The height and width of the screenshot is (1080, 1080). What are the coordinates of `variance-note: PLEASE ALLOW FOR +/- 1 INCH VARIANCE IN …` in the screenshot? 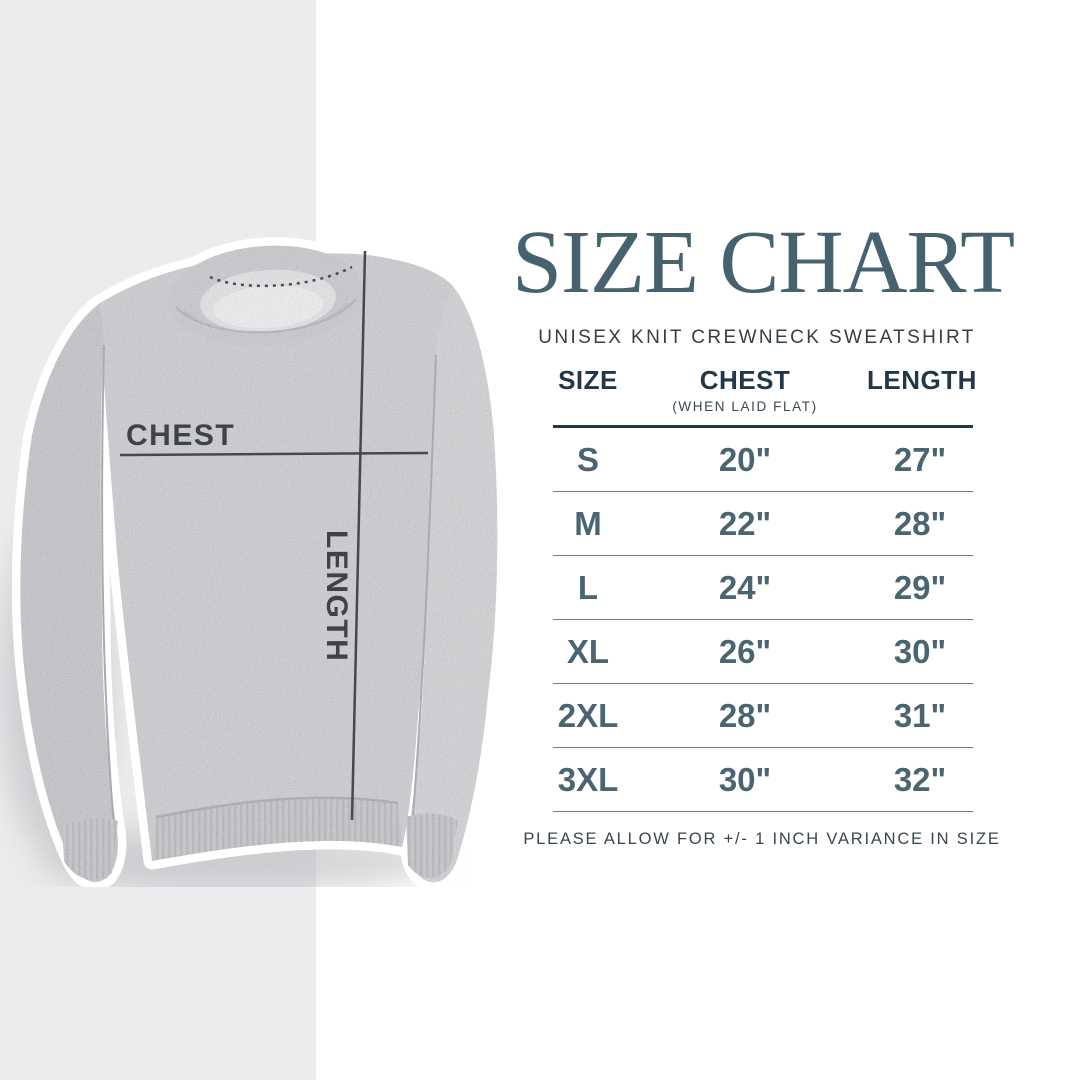 It's located at (762, 839).